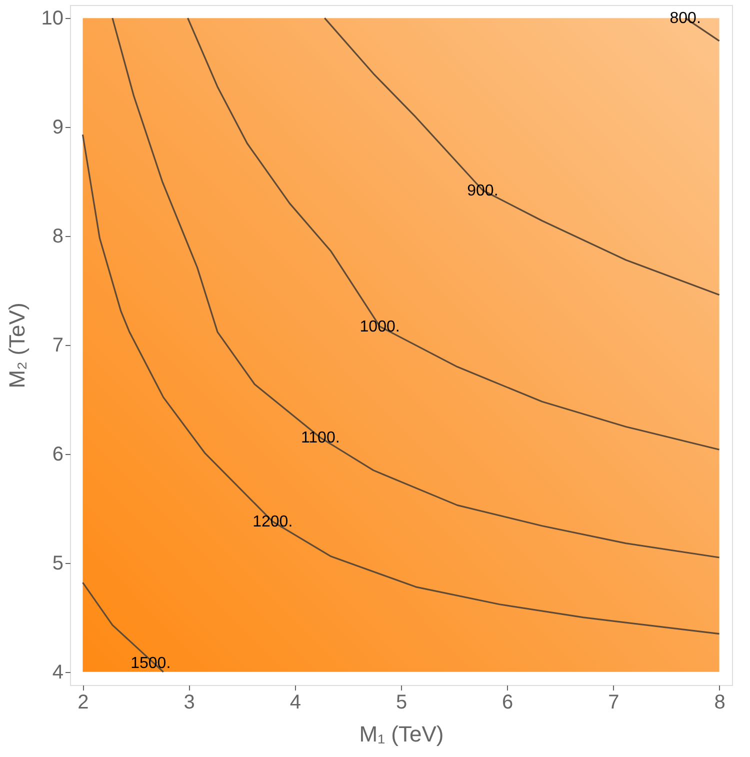 The height and width of the screenshot is (757, 750). Describe the element at coordinates (58, 563) in the screenshot. I see `y-tick-label: 5` at that location.